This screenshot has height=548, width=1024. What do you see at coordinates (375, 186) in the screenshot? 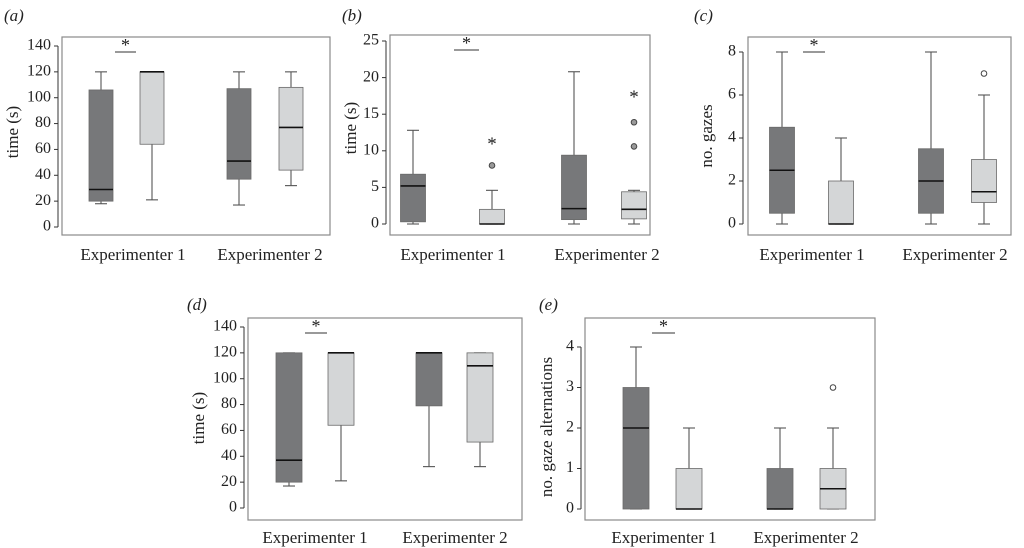
I see `y-tick-label: 5` at bounding box center [375, 186].